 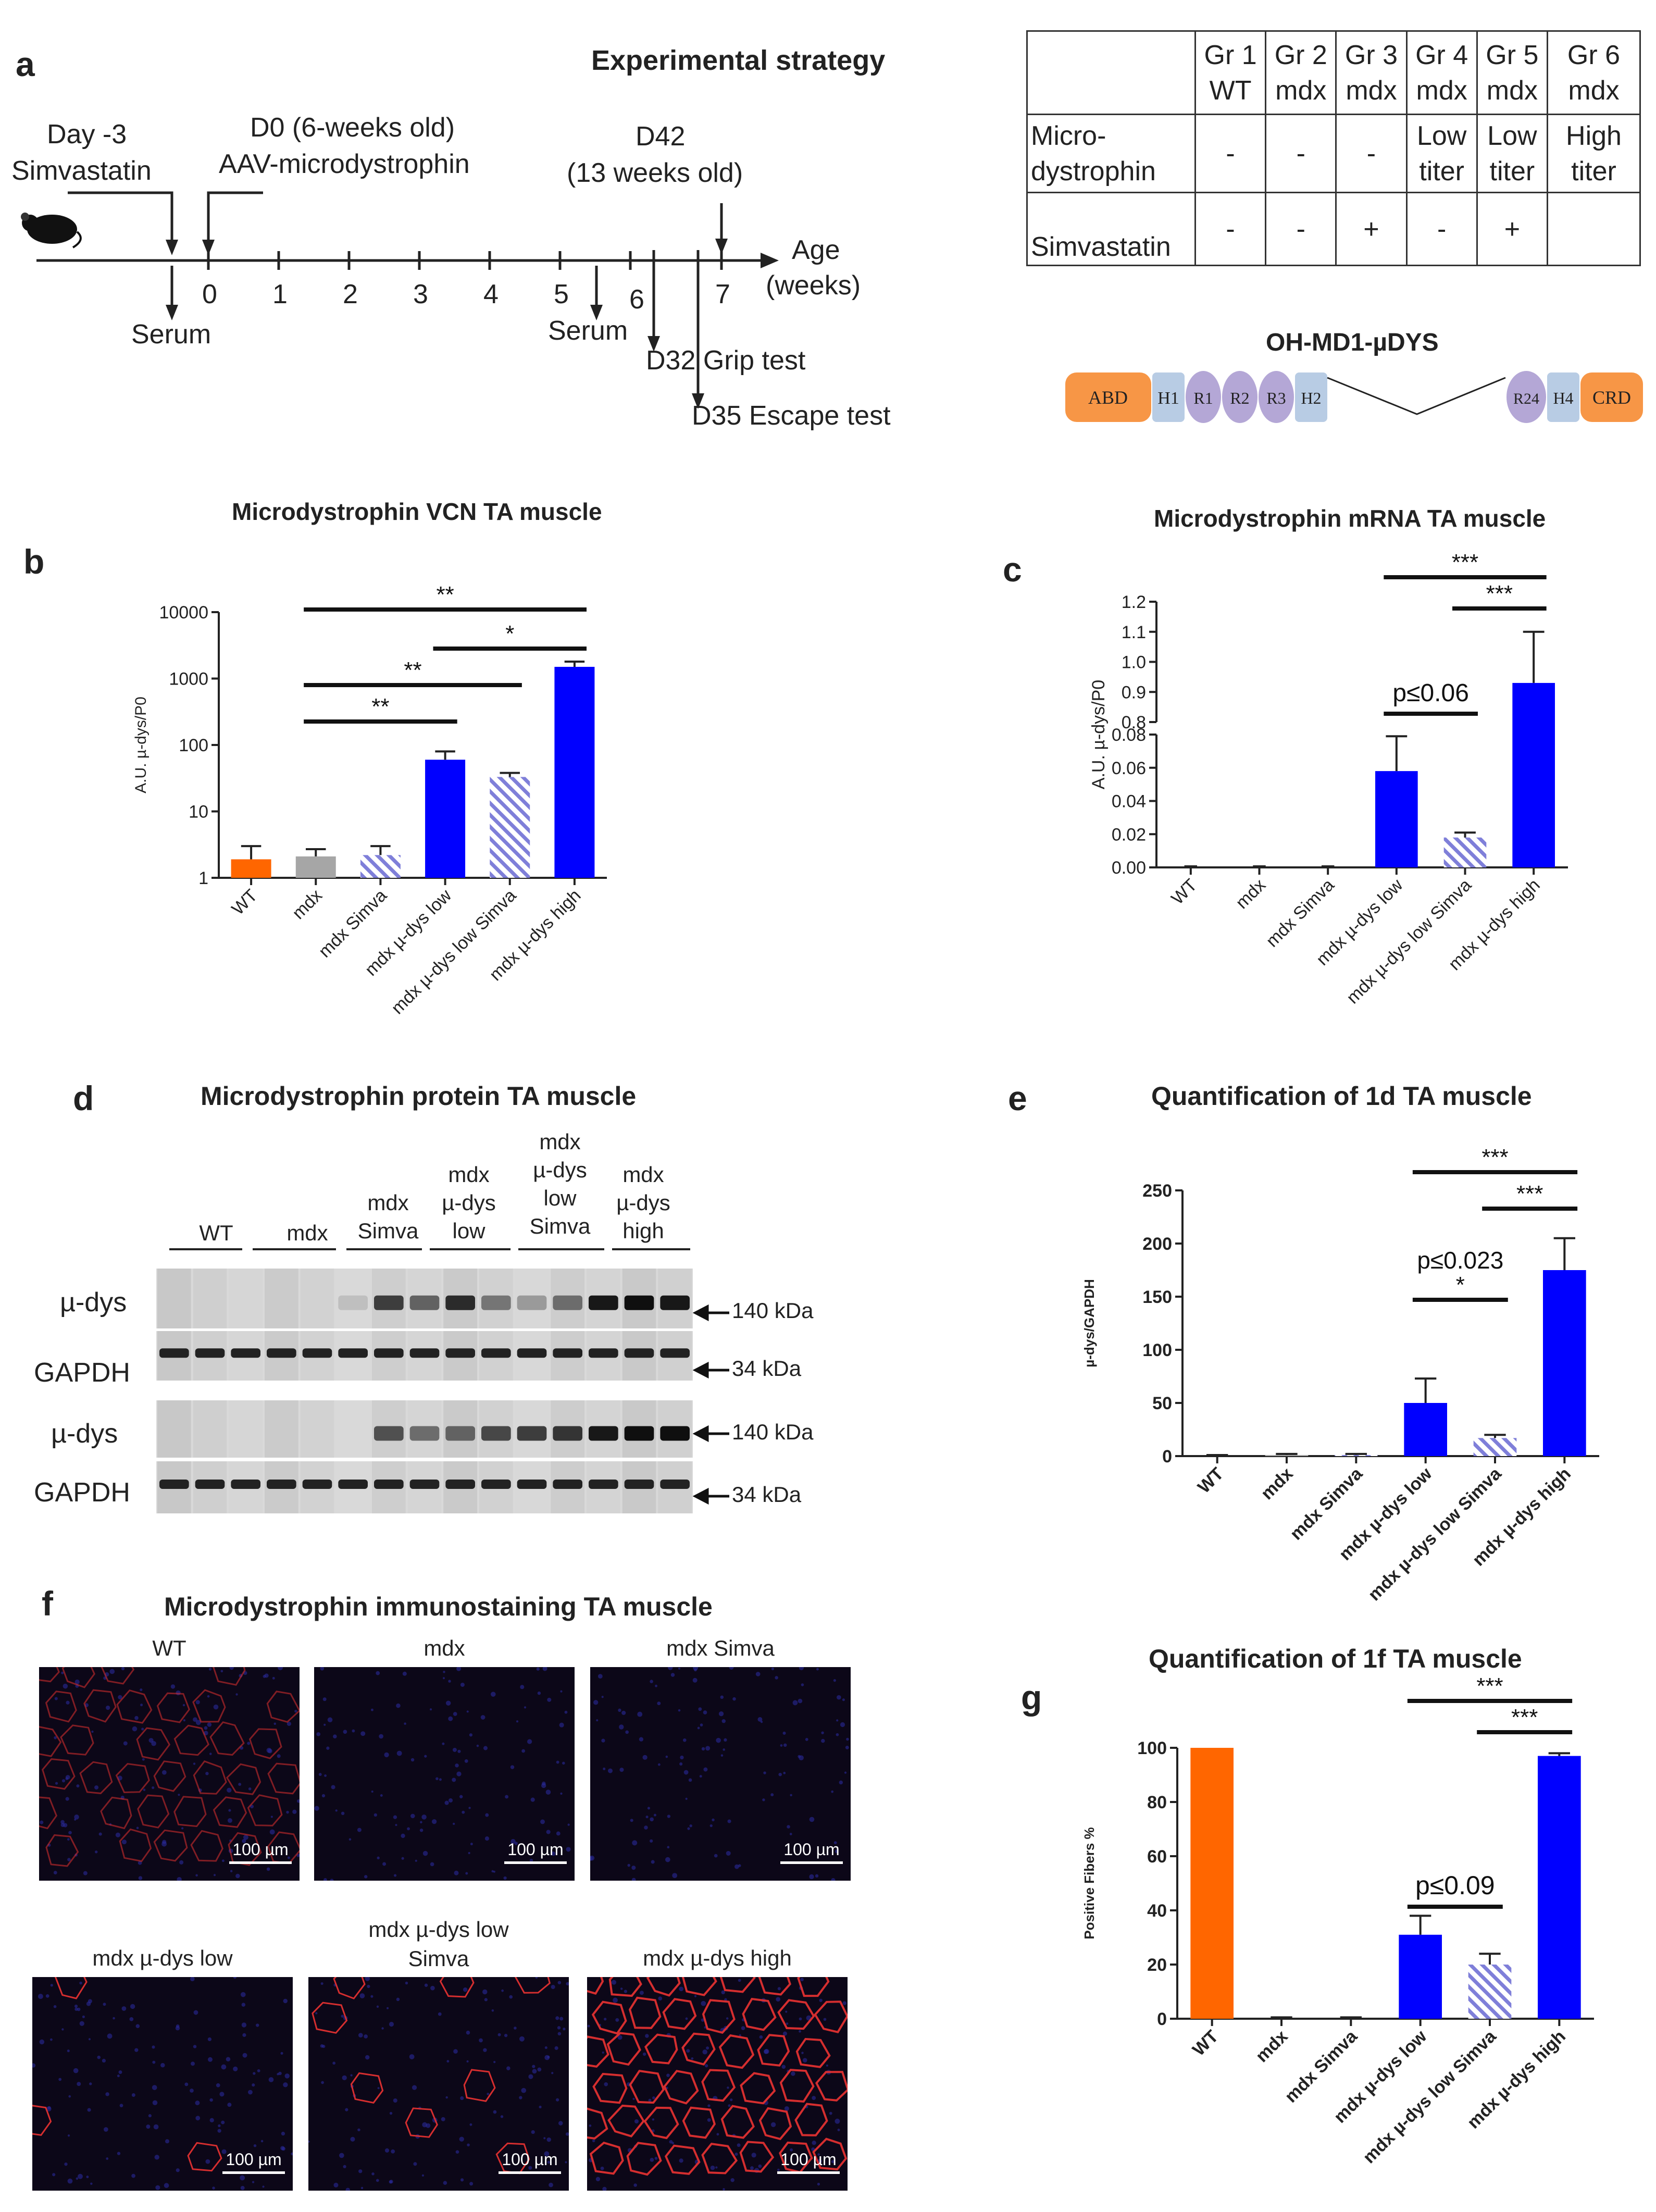 What do you see at coordinates (48, 1603) in the screenshot?
I see `panel-f-letter: f` at bounding box center [48, 1603].